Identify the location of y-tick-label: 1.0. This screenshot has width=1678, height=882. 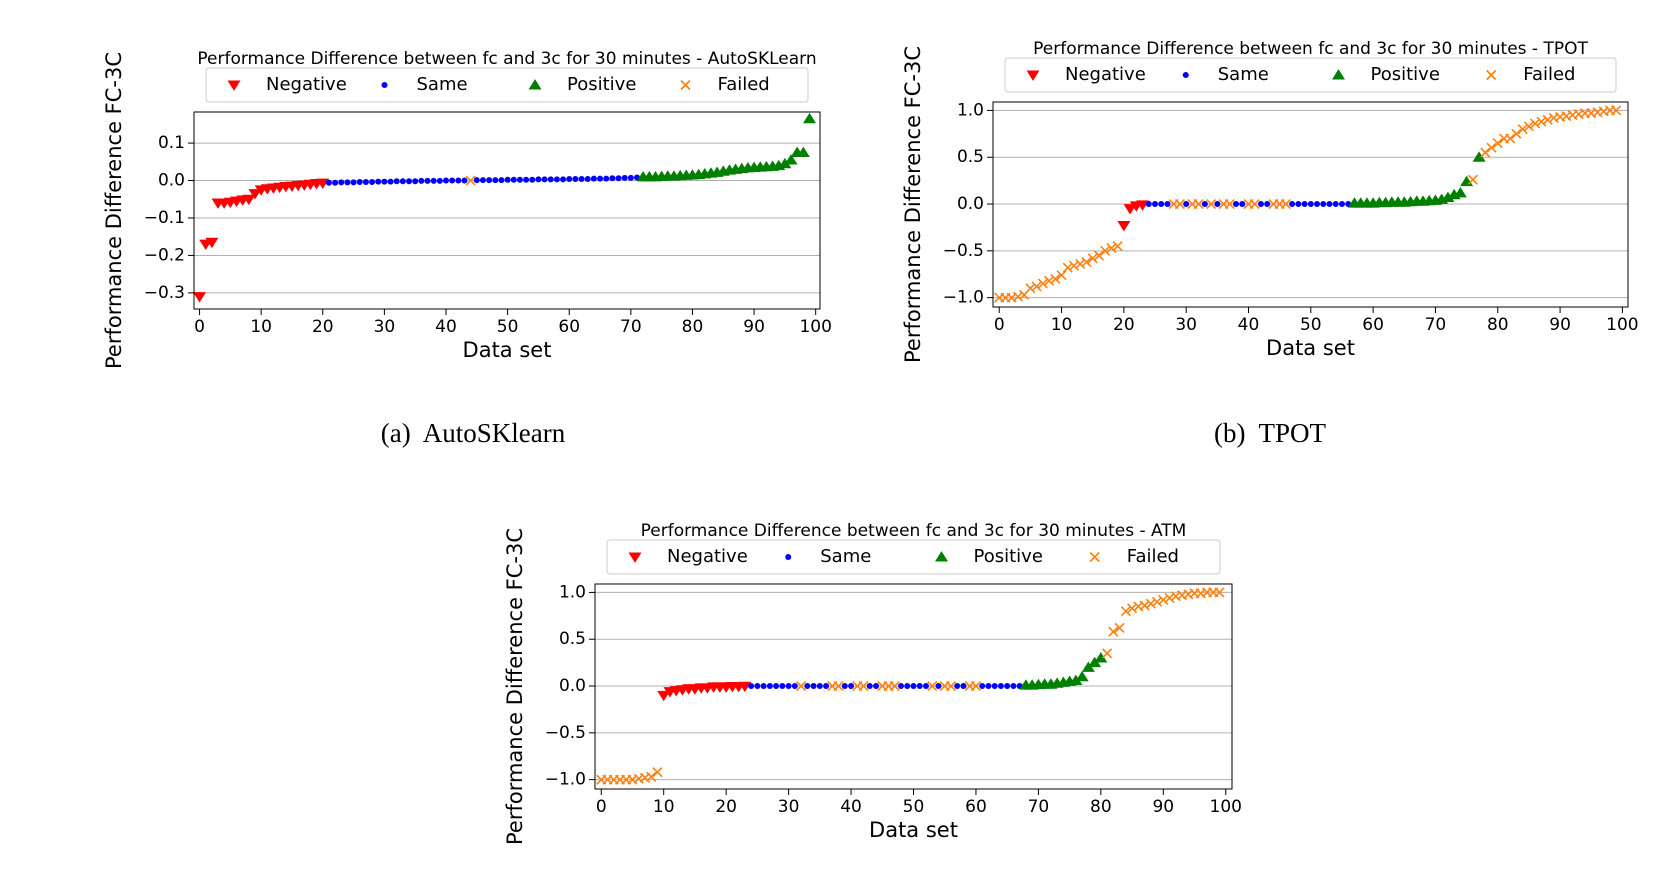
(970, 110).